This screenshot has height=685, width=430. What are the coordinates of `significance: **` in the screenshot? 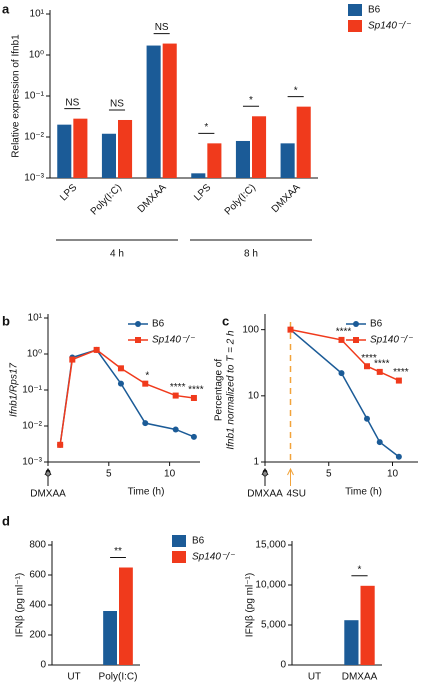 It's located at (118, 551).